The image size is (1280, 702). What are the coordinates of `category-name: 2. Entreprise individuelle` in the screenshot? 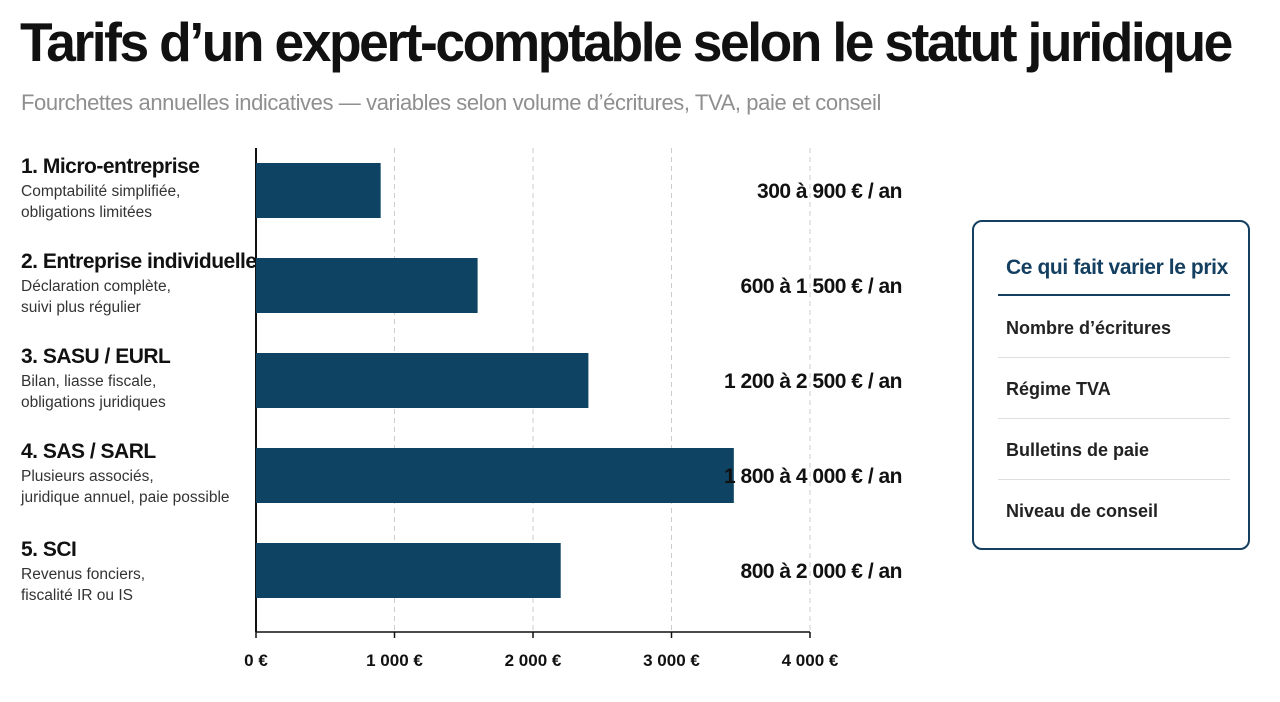 It's located at (139, 261).